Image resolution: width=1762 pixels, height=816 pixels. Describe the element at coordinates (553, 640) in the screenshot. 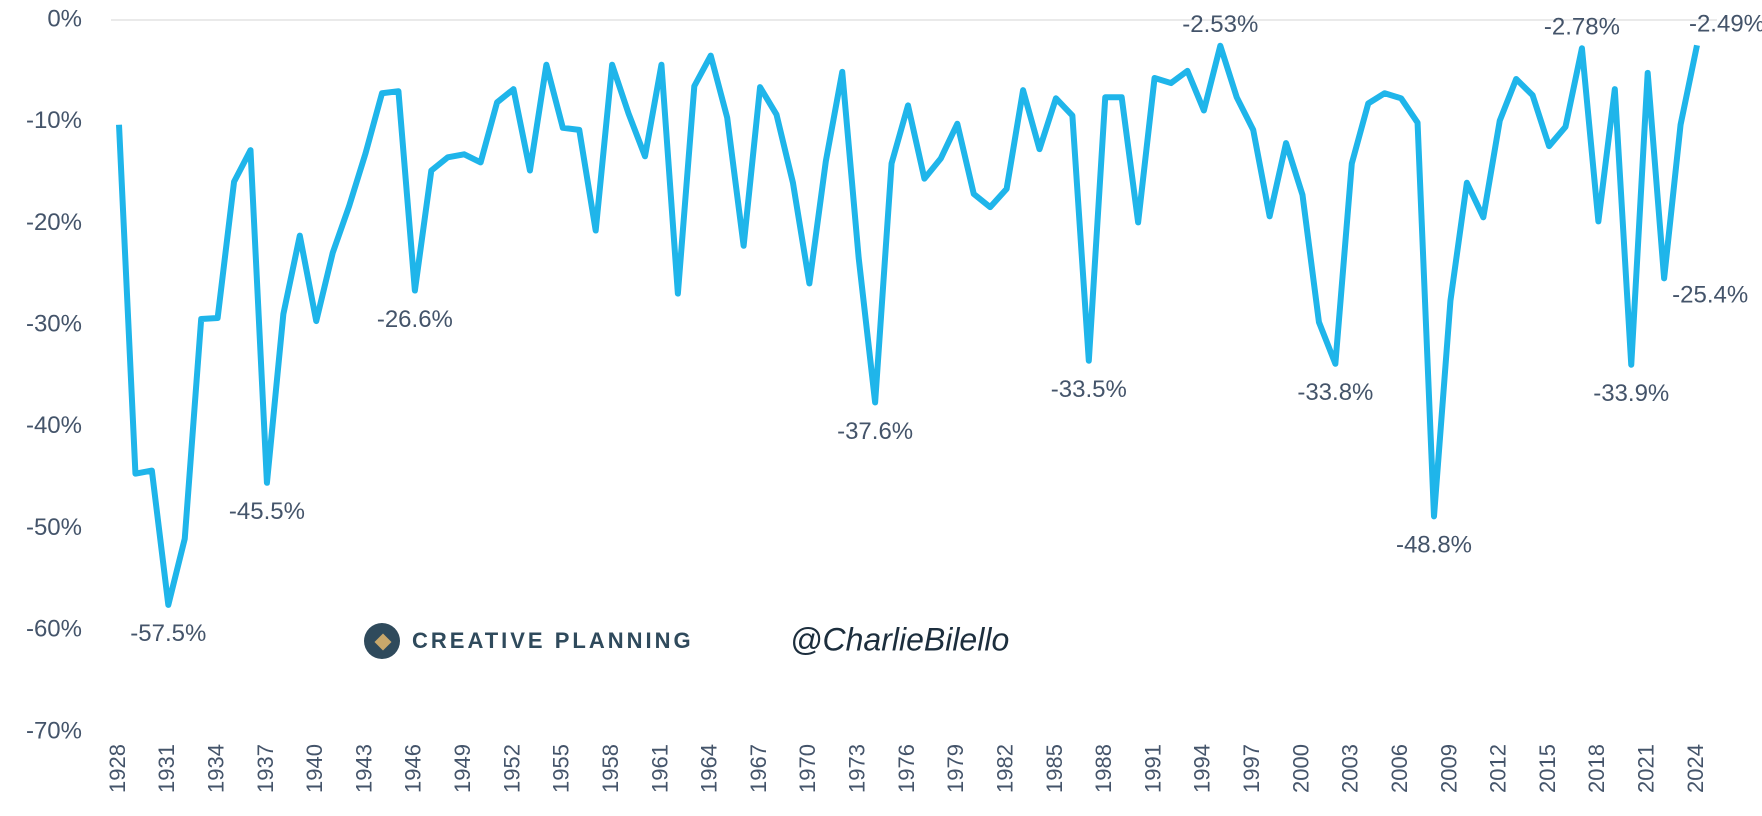

I see `brand: CREATIVE PLANNING` at that location.